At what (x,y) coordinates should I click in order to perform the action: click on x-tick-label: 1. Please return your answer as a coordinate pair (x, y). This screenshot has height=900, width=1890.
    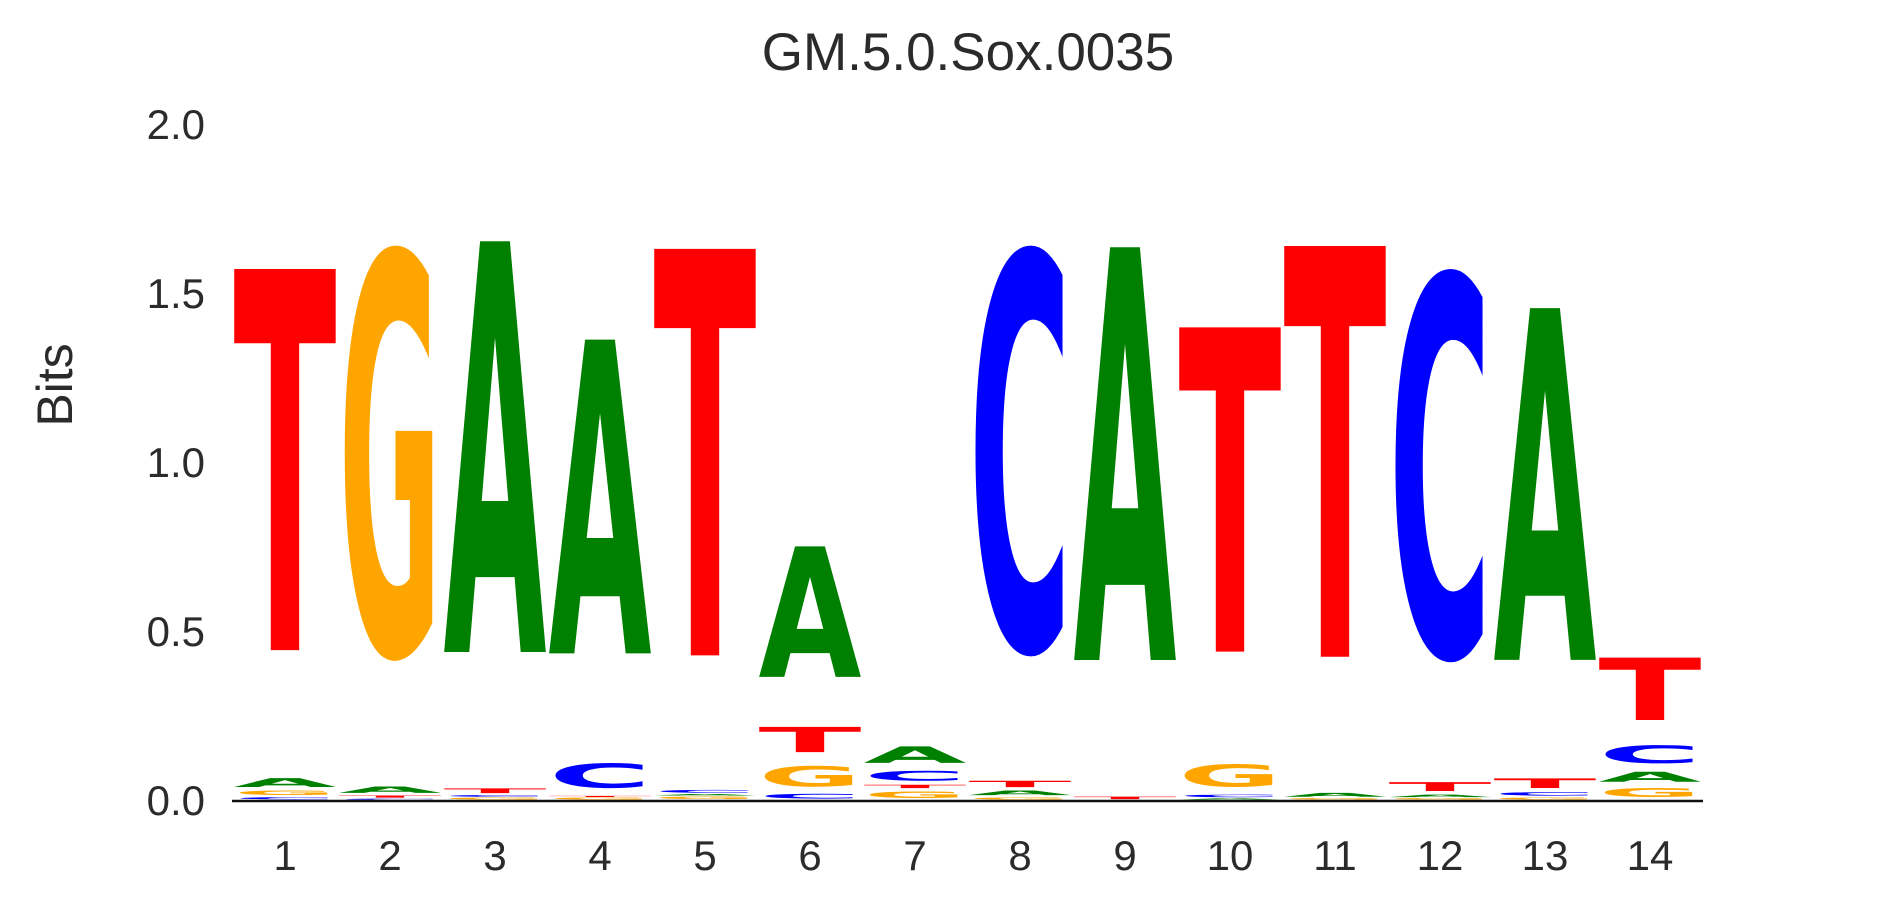
    Looking at the image, I should click on (284, 855).